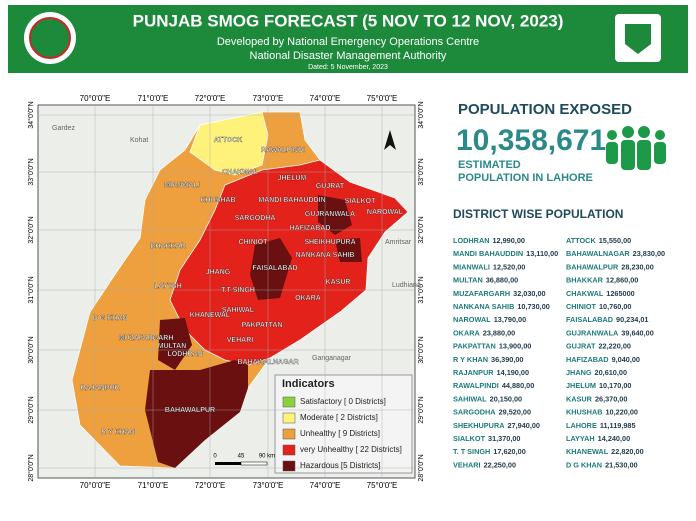  I want to click on district-label: SIALKOT, so click(360, 201).